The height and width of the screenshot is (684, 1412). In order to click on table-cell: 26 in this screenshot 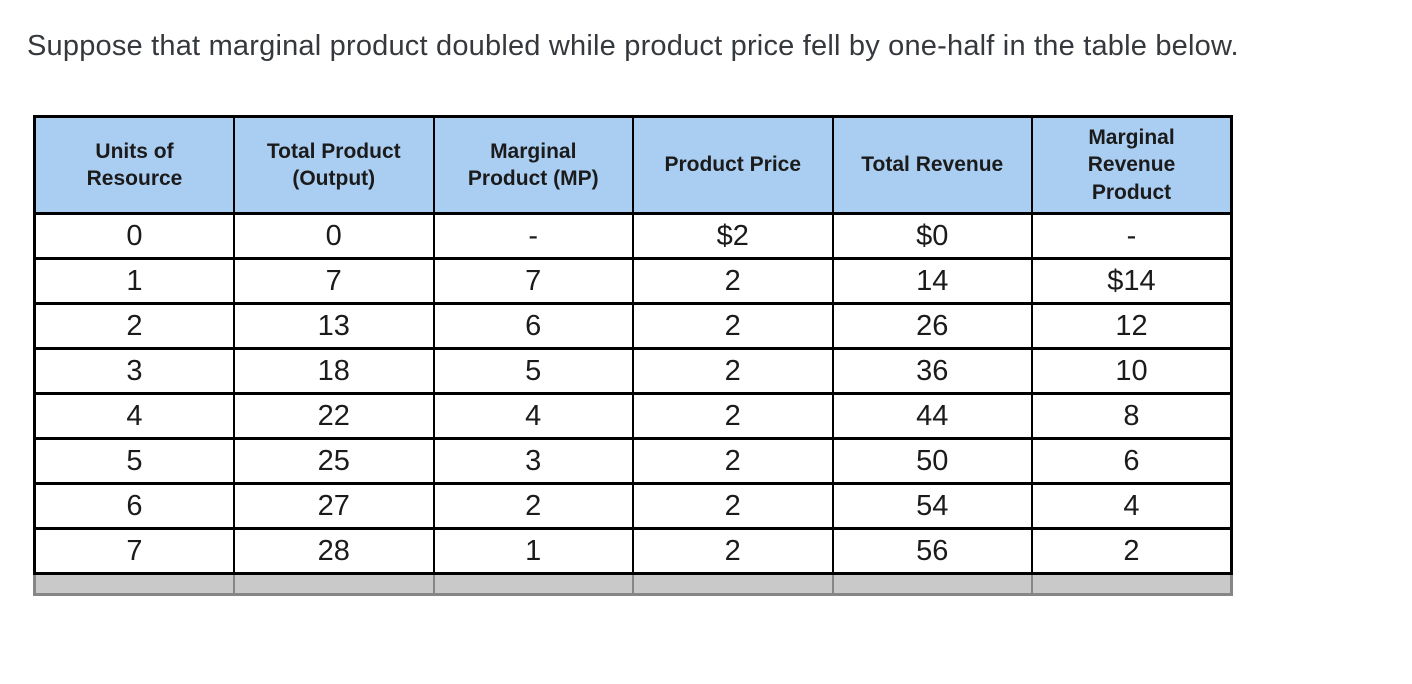, I will do `click(932, 326)`.